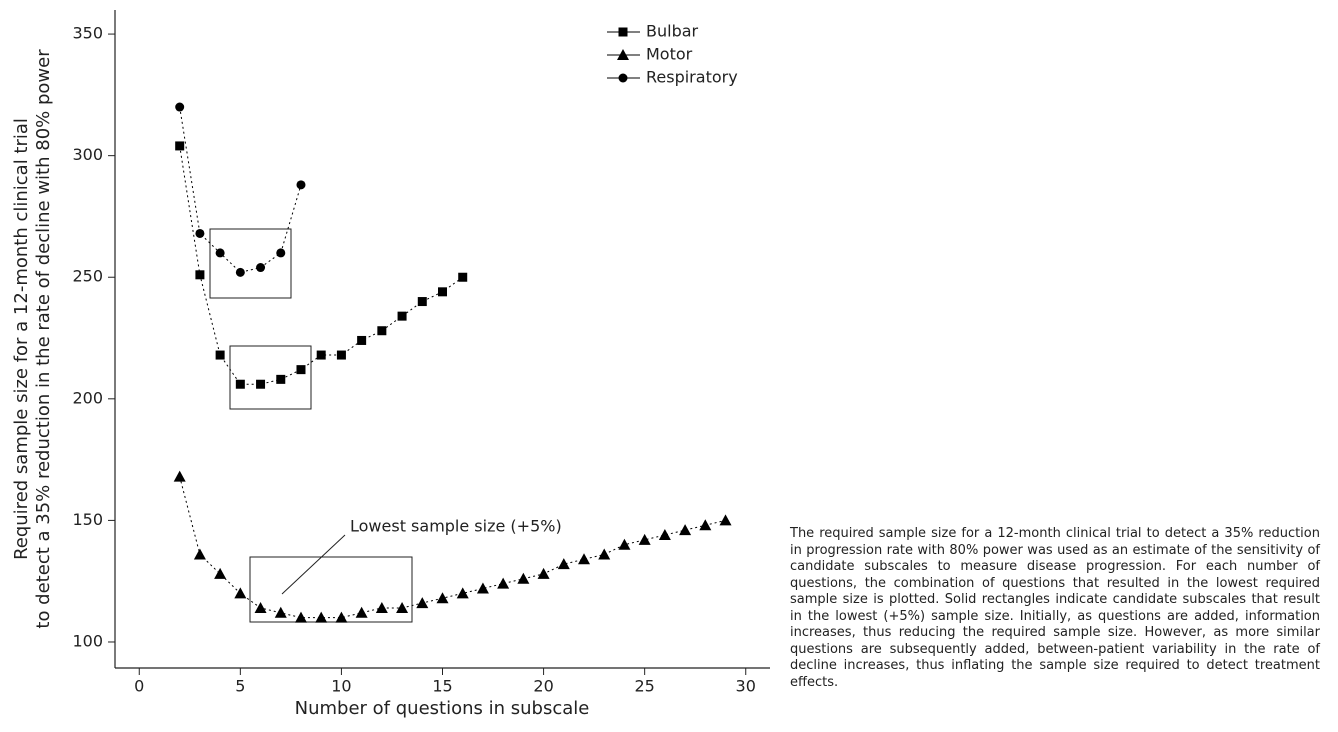 The image size is (1338, 732). I want to click on annotation-line, so click(313, 564).